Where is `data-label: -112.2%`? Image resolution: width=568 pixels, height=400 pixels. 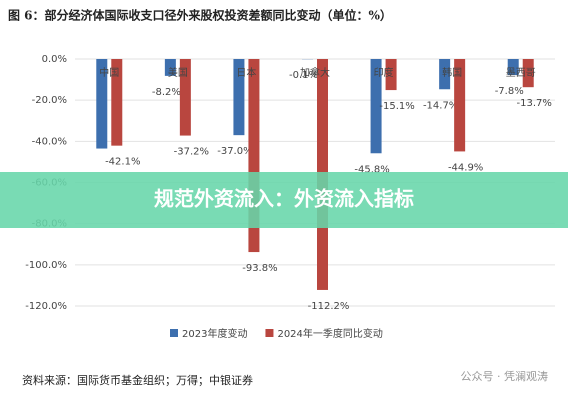
data-label: -112.2% is located at coordinates (329, 306).